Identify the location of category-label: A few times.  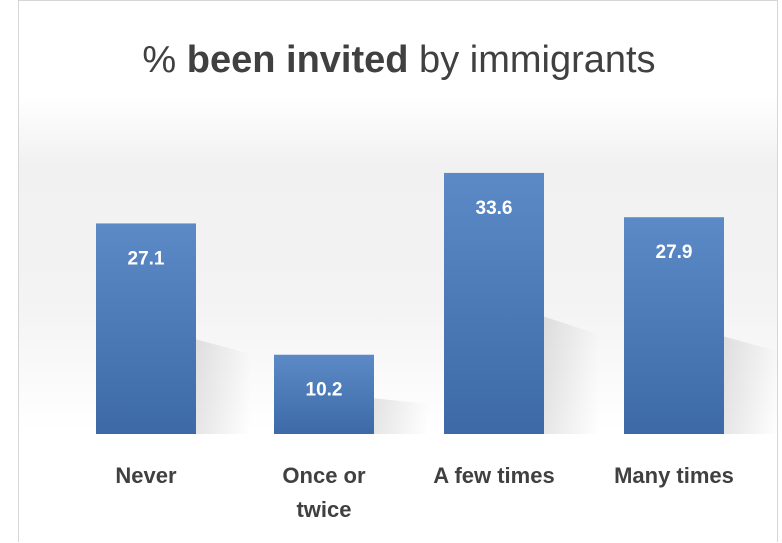
(494, 476).